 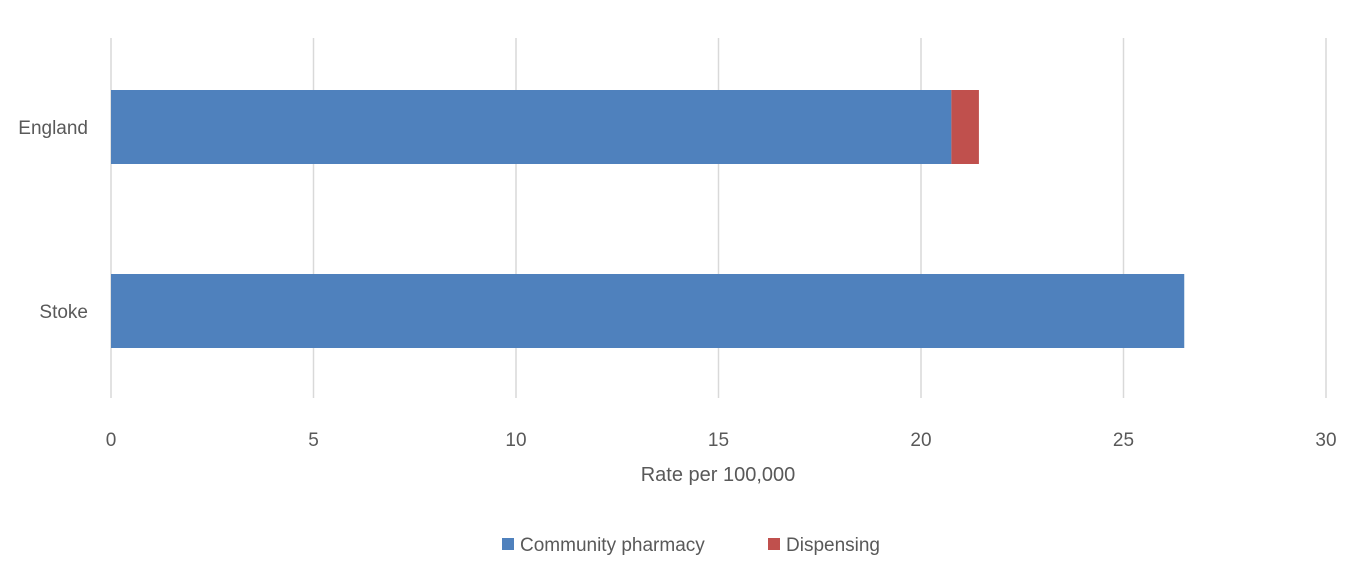 What do you see at coordinates (63, 312) in the screenshot?
I see `y-tick-label: Stoke` at bounding box center [63, 312].